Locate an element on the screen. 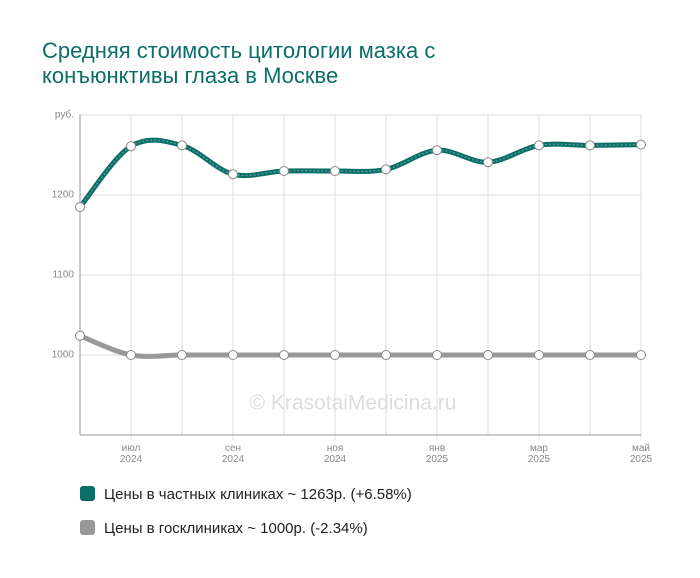 The image size is (700, 578). y-tick-label: 1200 is located at coordinates (63, 195).